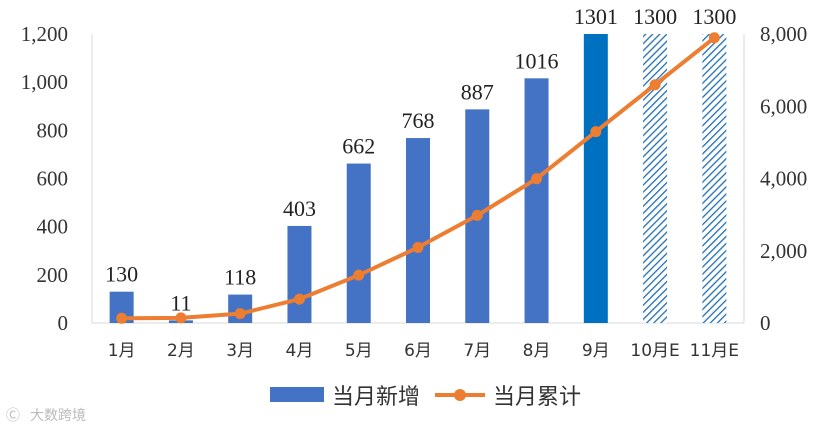  Describe the element at coordinates (537, 60) in the screenshot. I see `bar-data-label: 1016` at that location.